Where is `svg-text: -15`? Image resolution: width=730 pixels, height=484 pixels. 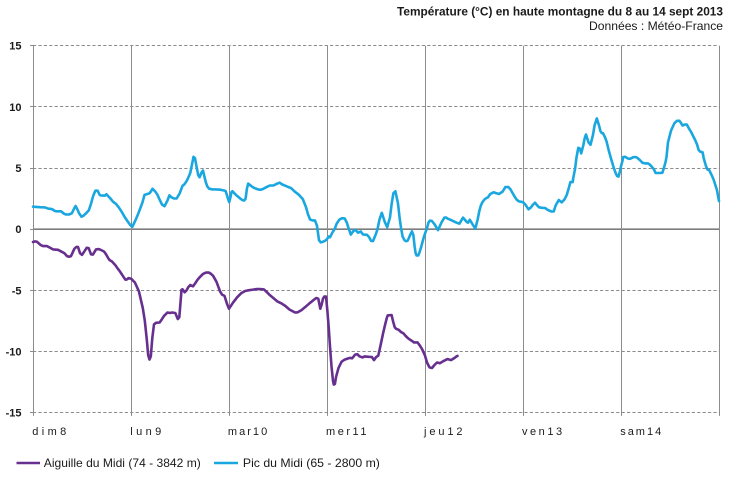 svg-text: -15 is located at coordinates (14, 414).